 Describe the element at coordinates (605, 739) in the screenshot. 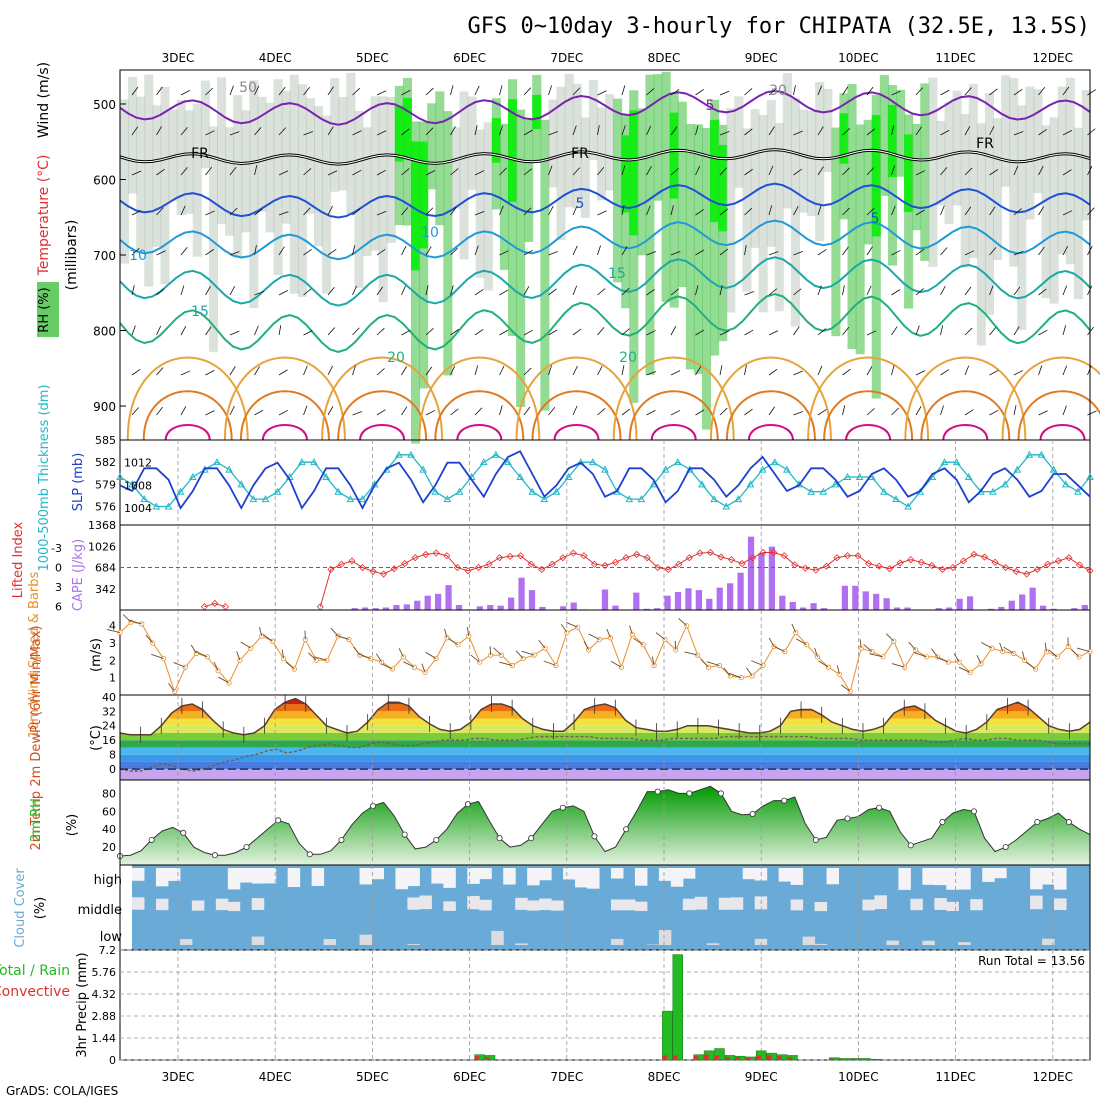

I see `temp-bands` at that location.